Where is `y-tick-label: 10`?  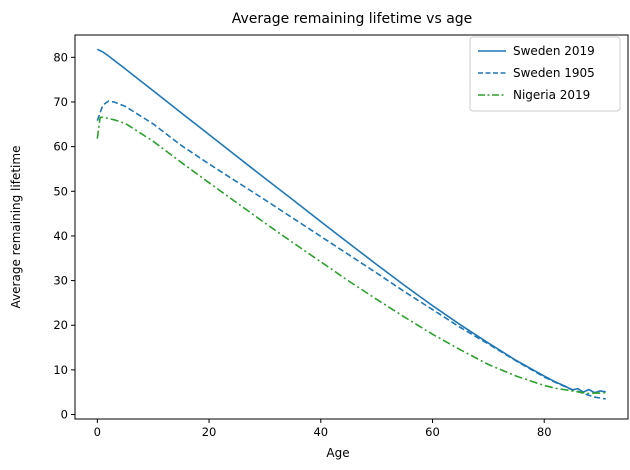 y-tick-label: 10 is located at coordinates (60, 370).